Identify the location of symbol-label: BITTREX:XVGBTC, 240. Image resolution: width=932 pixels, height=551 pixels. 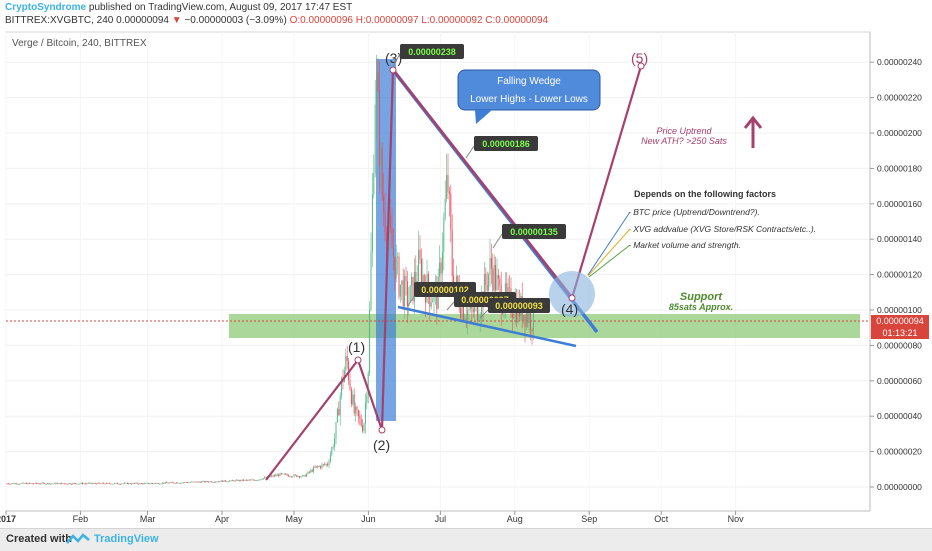
(59, 20).